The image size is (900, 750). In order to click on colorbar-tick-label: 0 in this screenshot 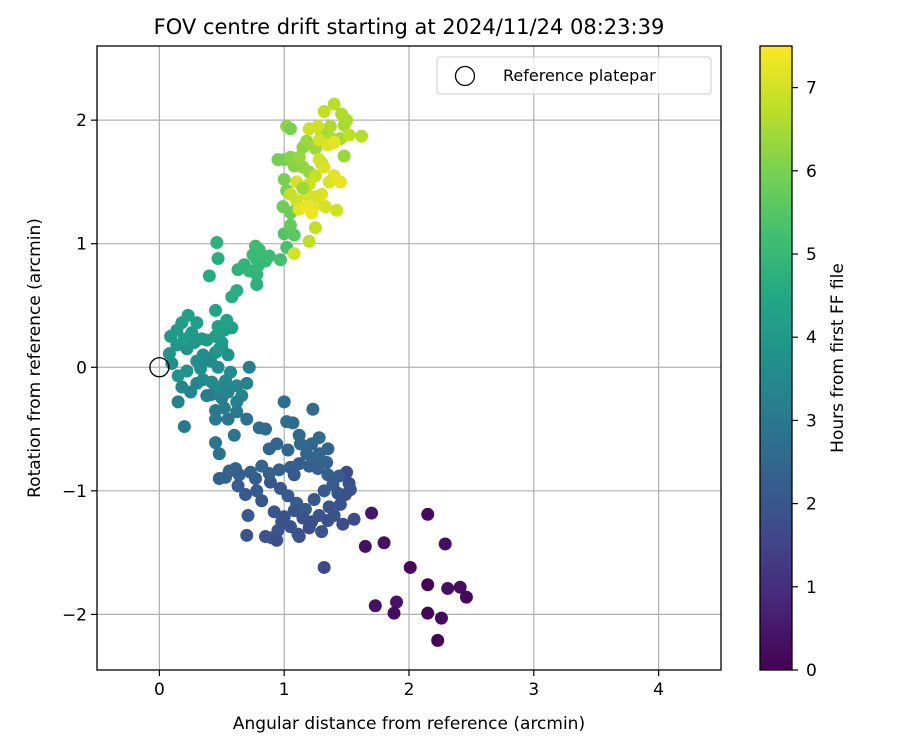, I will do `click(811, 671)`.